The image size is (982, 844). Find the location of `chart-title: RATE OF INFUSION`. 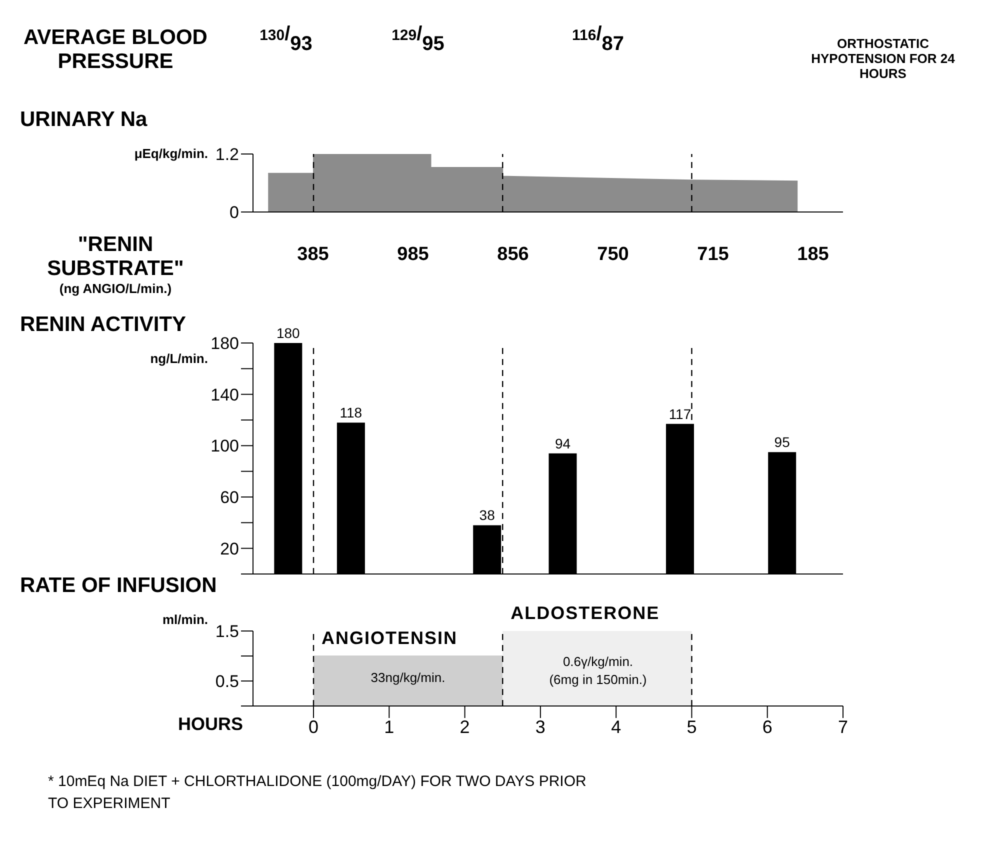

chart-title: RATE OF INFUSION is located at coordinates (118, 586).